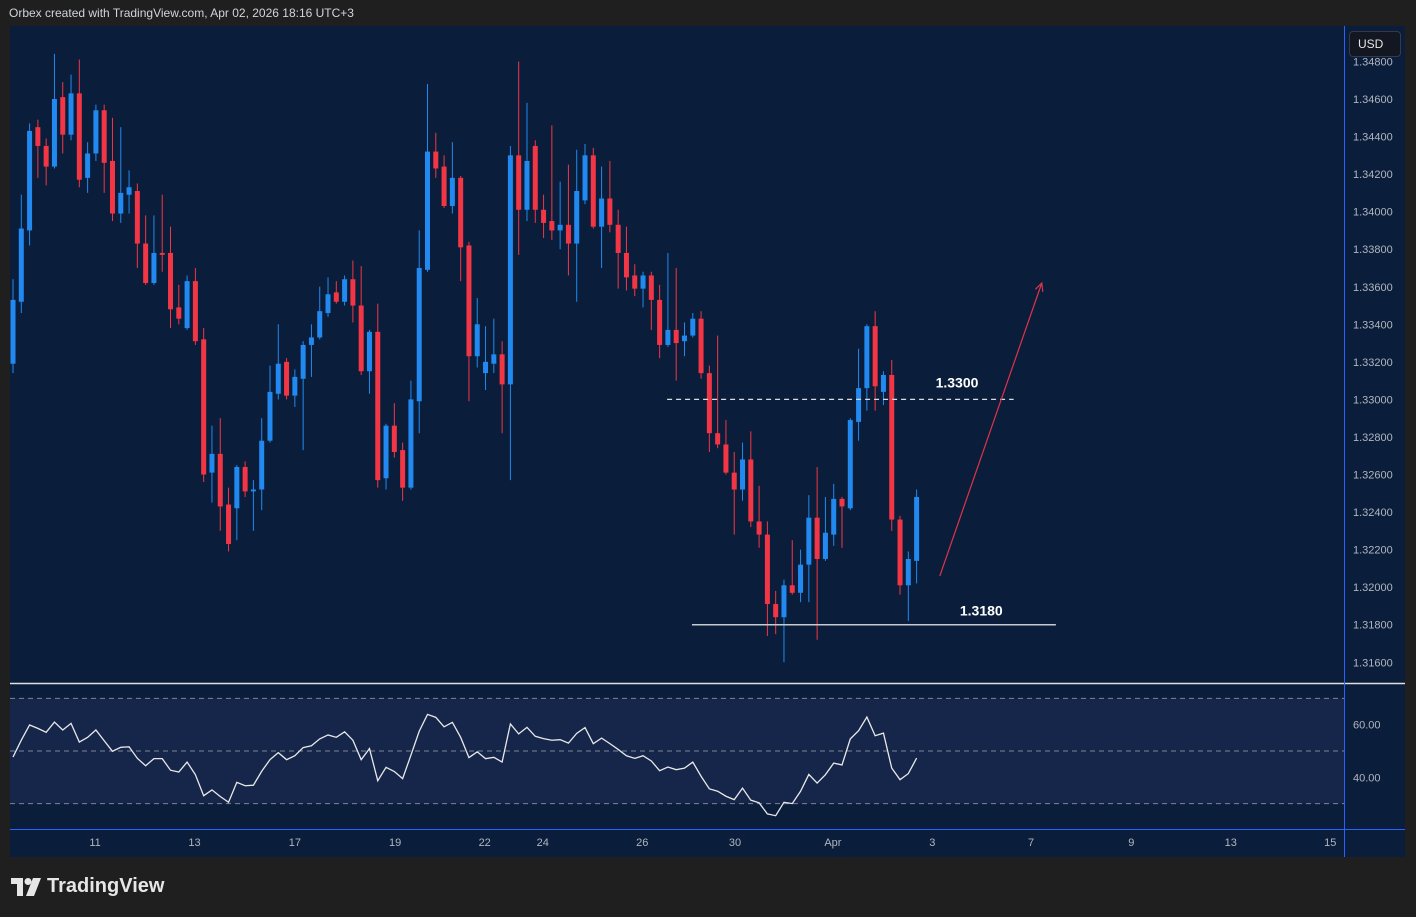  I want to click on price-tick-label: 1.33400, so click(1373, 325).